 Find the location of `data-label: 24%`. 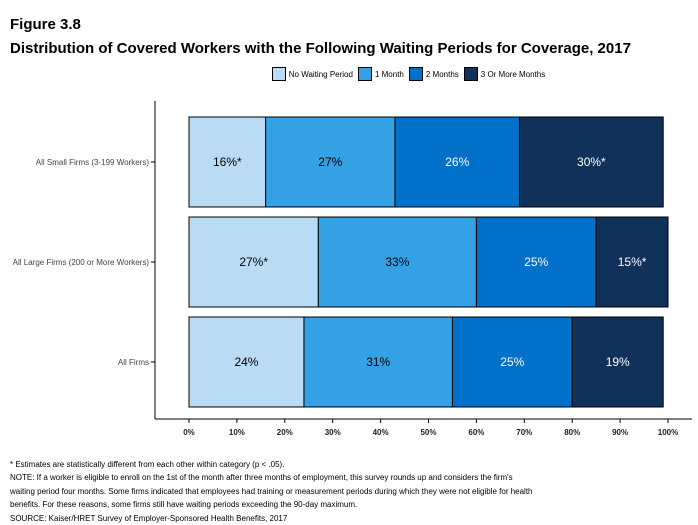

data-label: 24% is located at coordinates (246, 362).